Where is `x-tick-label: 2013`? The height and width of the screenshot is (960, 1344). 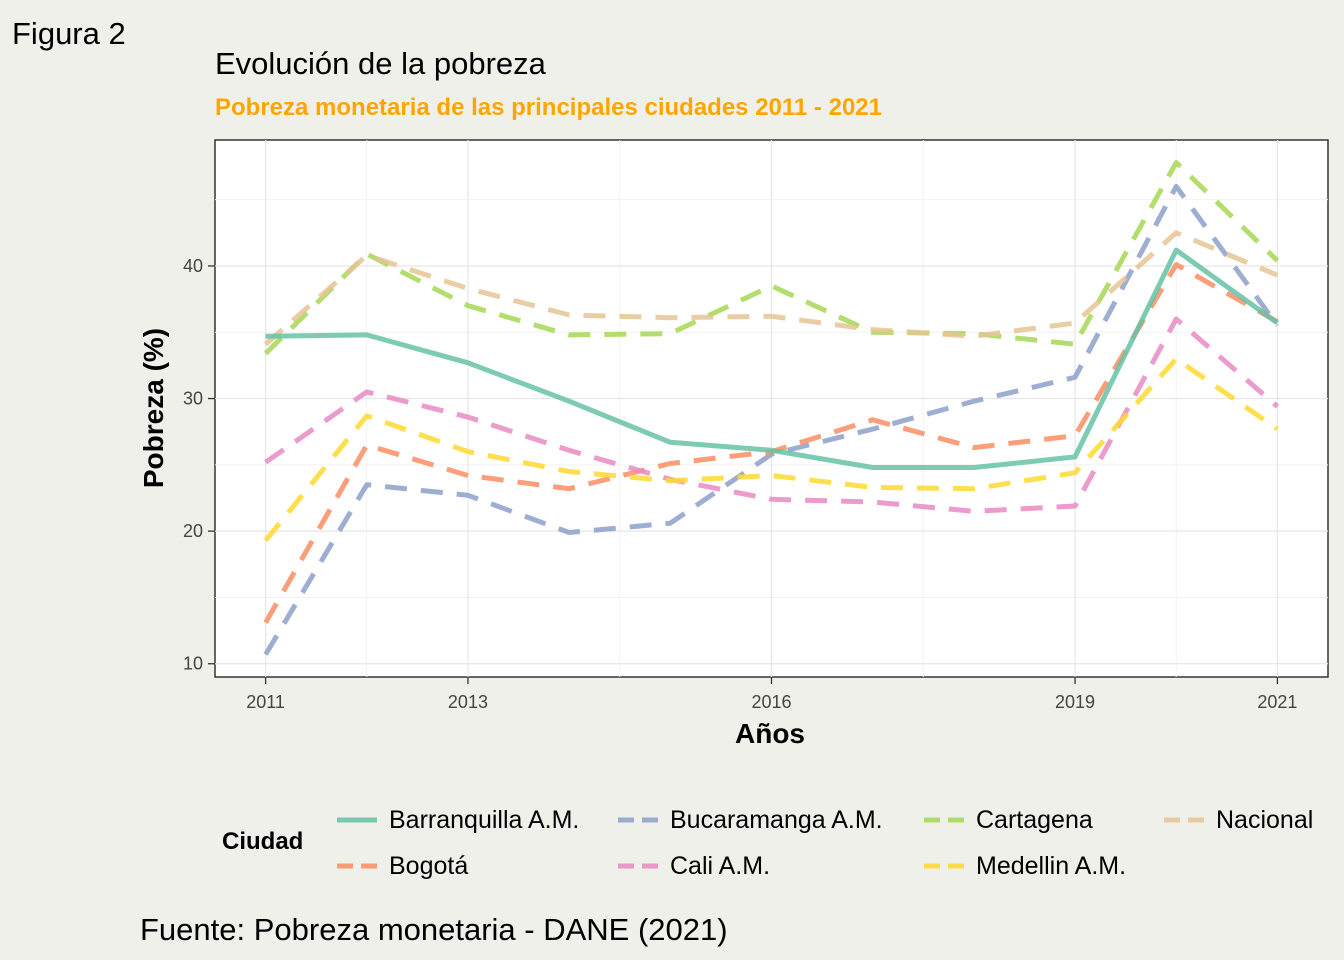 x-tick-label: 2013 is located at coordinates (468, 702).